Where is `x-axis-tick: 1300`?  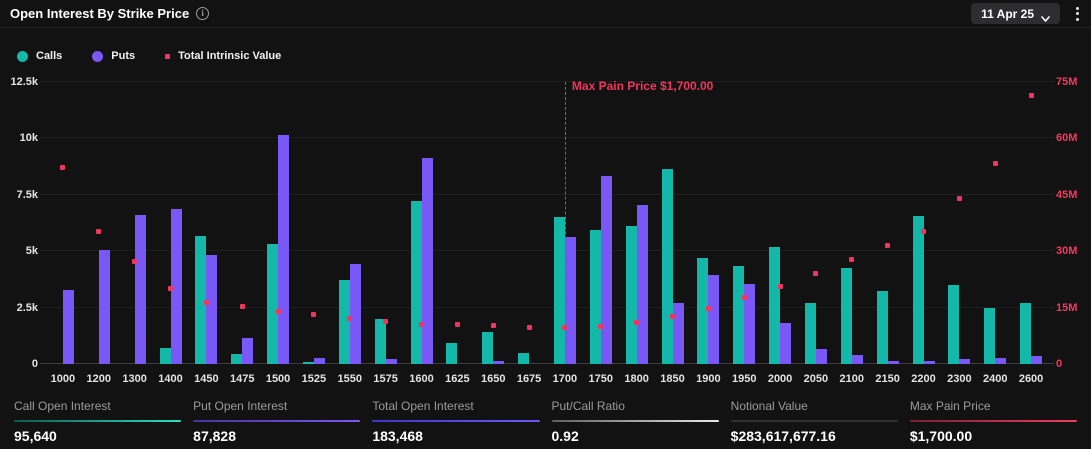
x-axis-tick: 1300 is located at coordinates (134, 379).